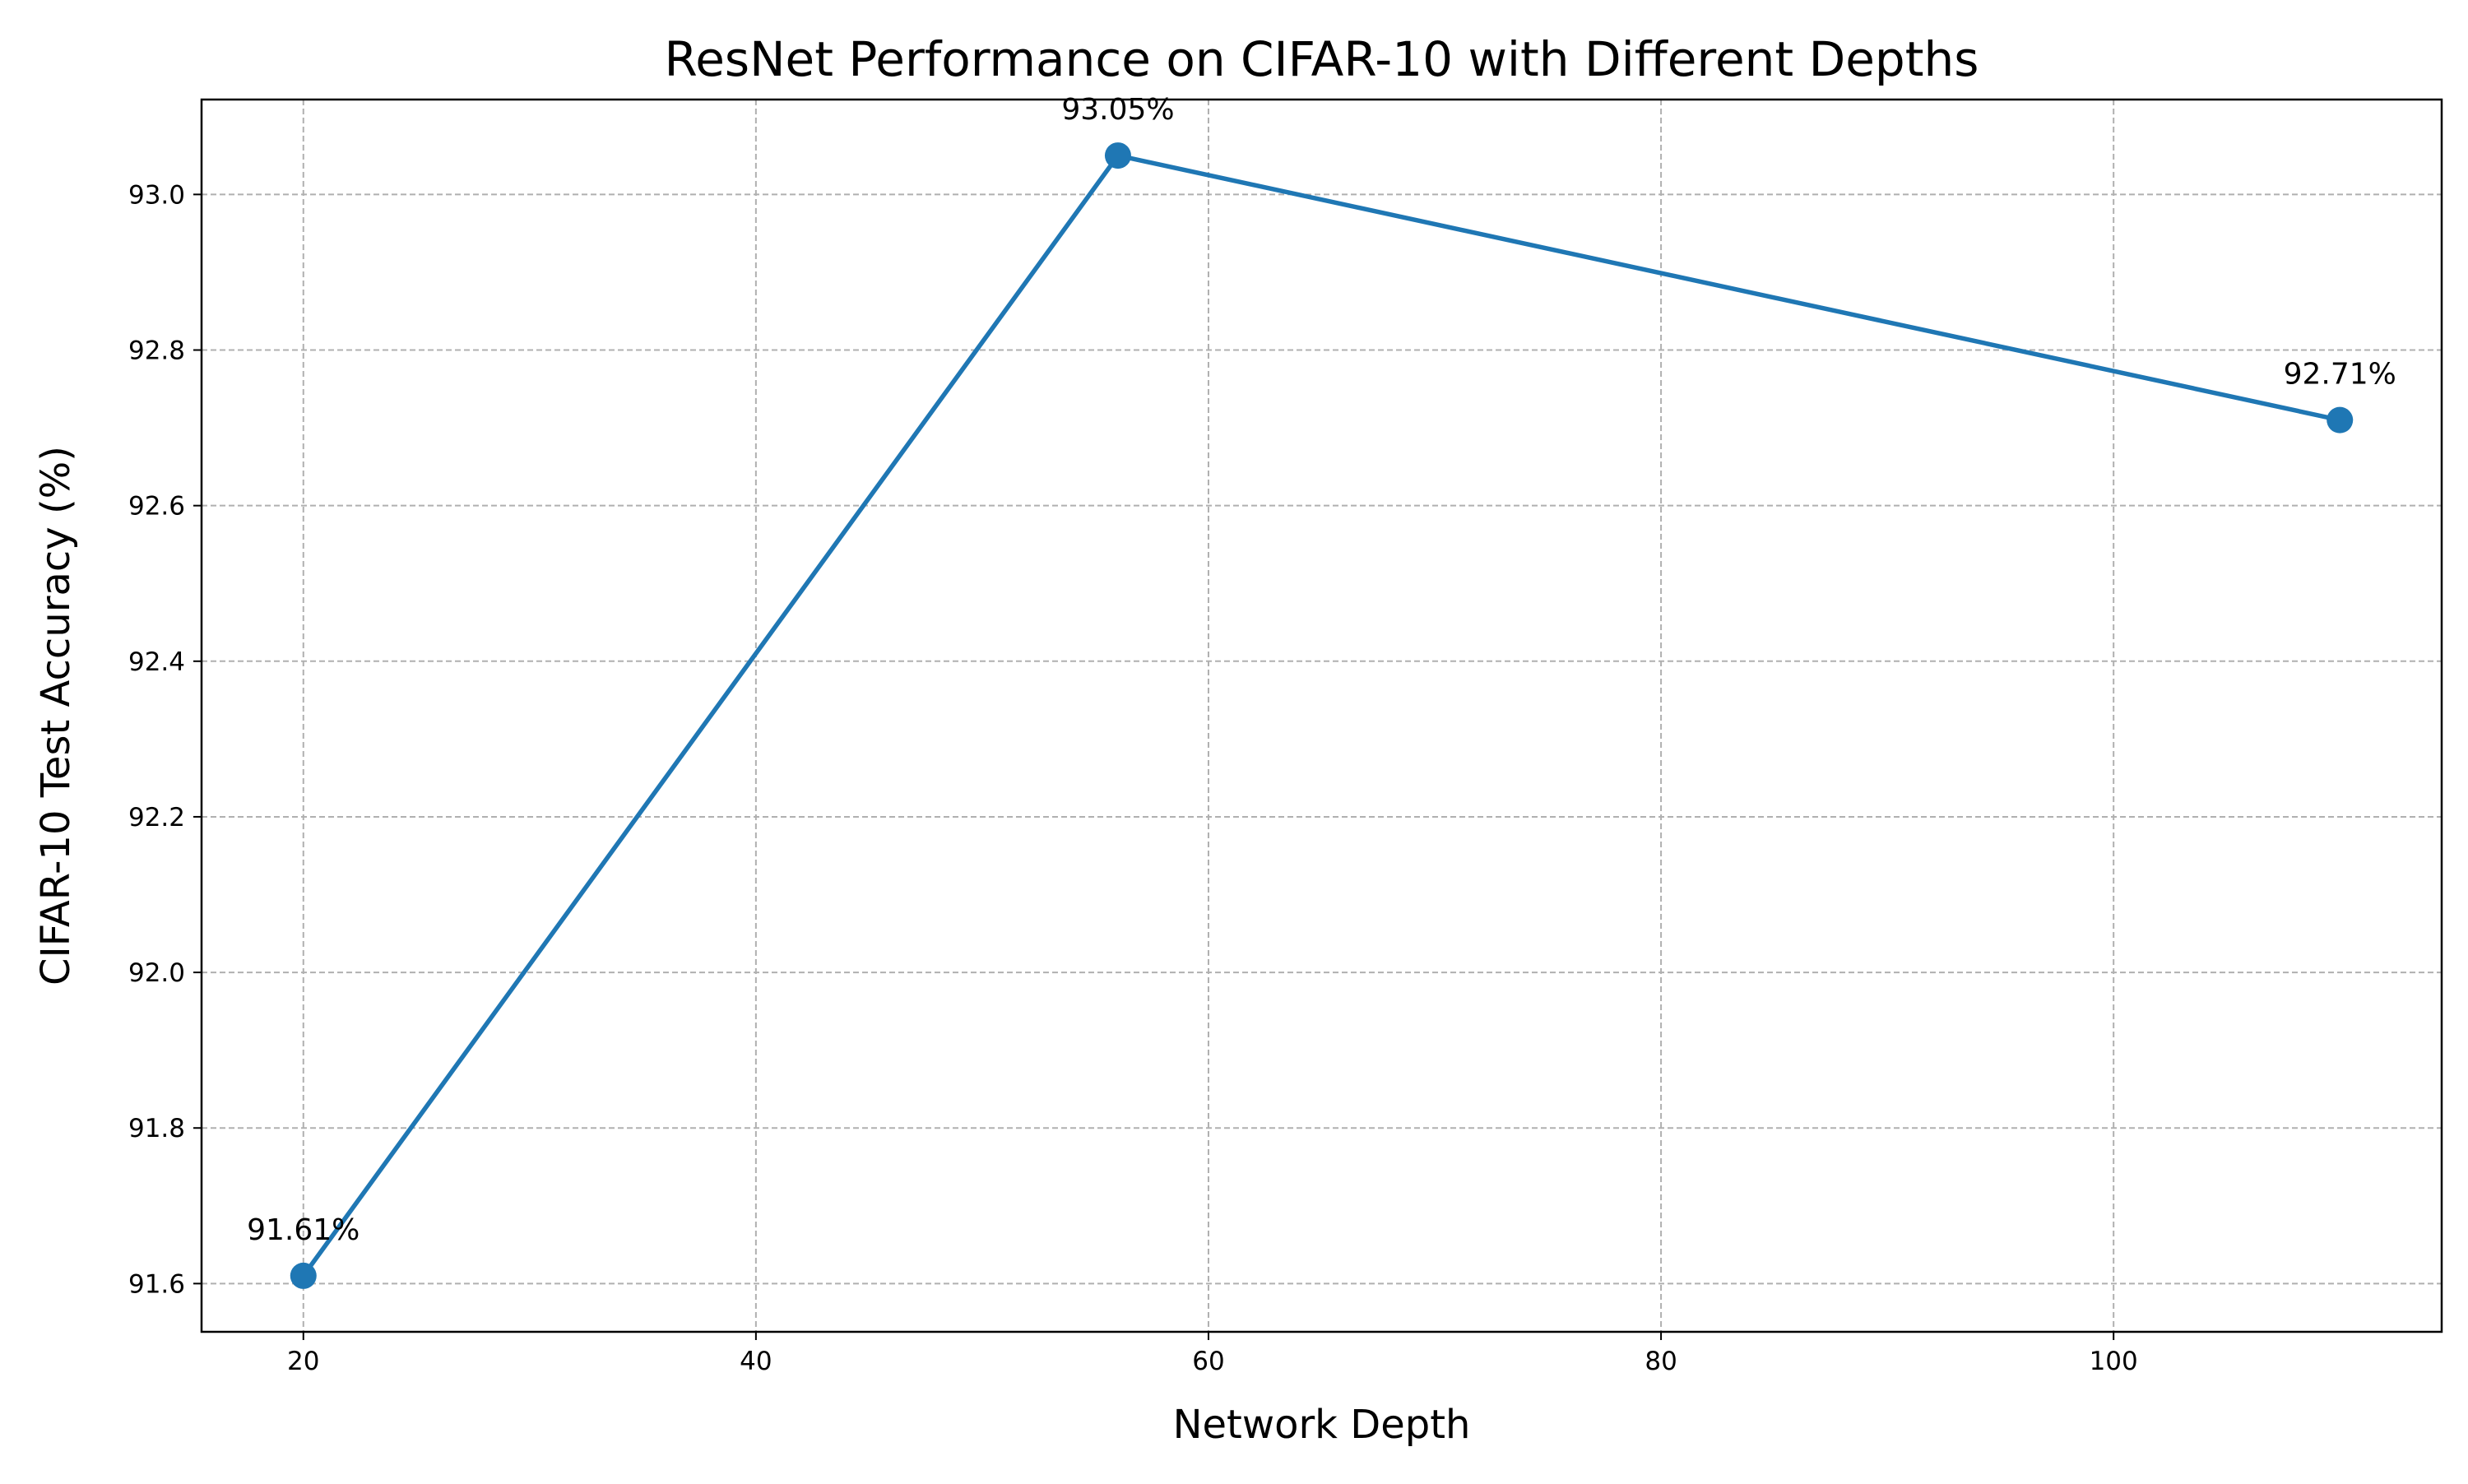 The height and width of the screenshot is (1484, 2468). What do you see at coordinates (156, 195) in the screenshot?
I see `y-tick-label: 93.0` at bounding box center [156, 195].